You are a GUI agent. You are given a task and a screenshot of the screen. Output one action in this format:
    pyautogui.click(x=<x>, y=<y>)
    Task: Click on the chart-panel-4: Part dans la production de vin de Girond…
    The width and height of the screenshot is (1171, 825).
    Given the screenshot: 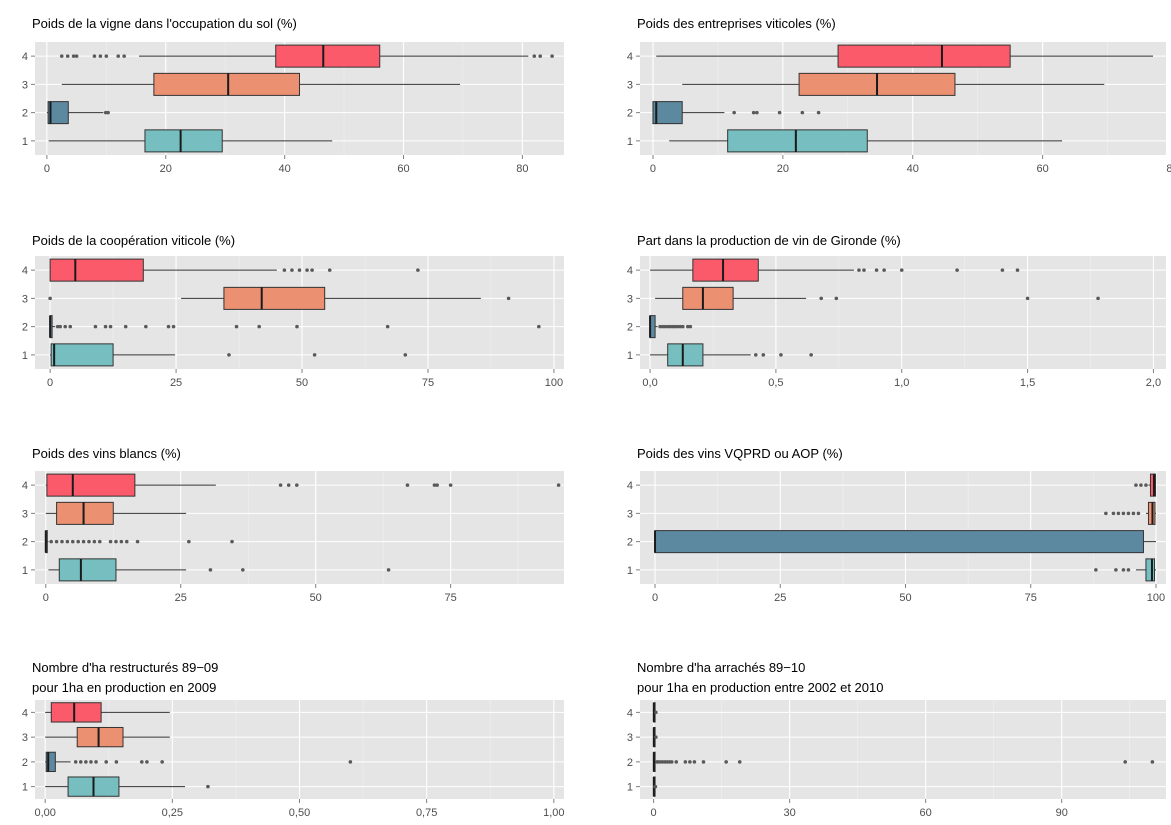 What is the action you would take?
    pyautogui.click(x=896, y=311)
    